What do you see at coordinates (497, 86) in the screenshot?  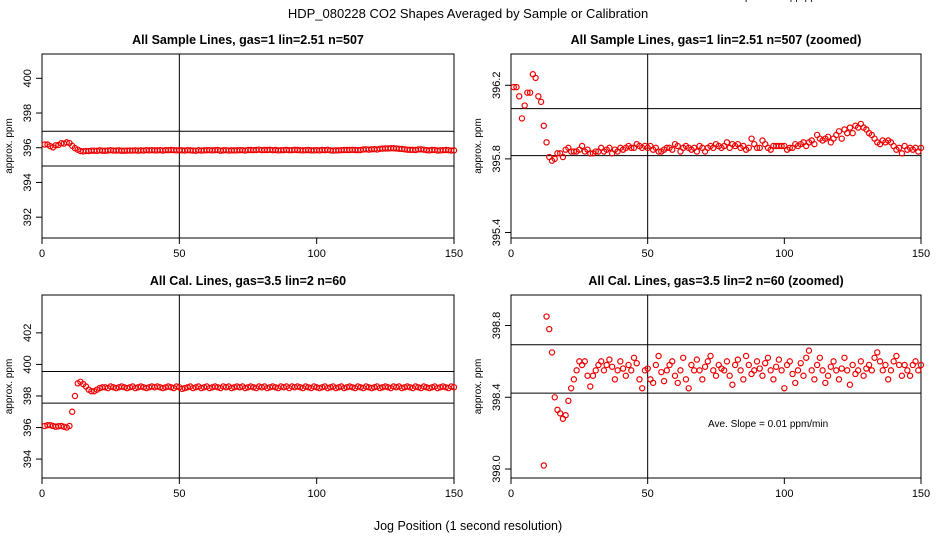 I see `y-tick-label: 396.2` at bounding box center [497, 86].